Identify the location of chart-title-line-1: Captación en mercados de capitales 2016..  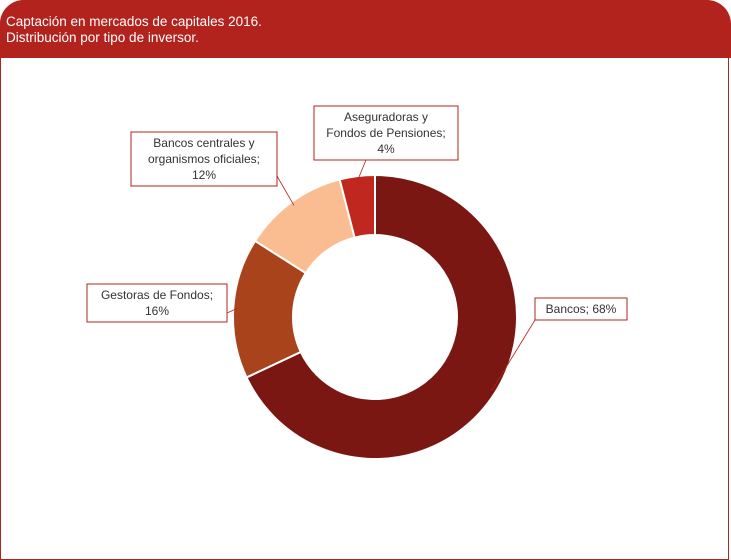
(134, 21).